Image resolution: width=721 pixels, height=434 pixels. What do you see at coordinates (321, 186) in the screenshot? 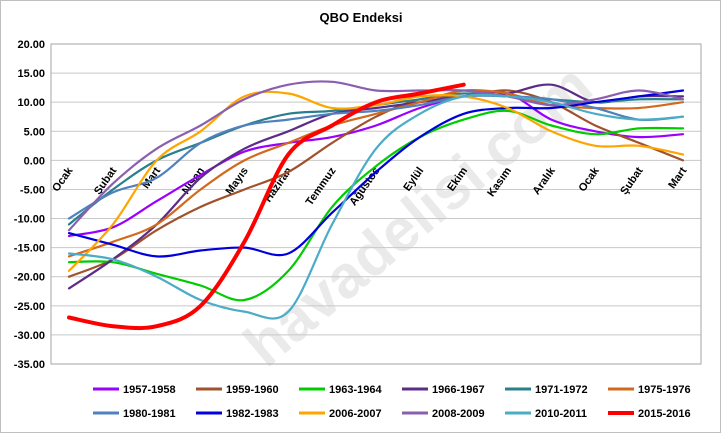
I see `x-tick-label: Temmuz` at bounding box center [321, 186].